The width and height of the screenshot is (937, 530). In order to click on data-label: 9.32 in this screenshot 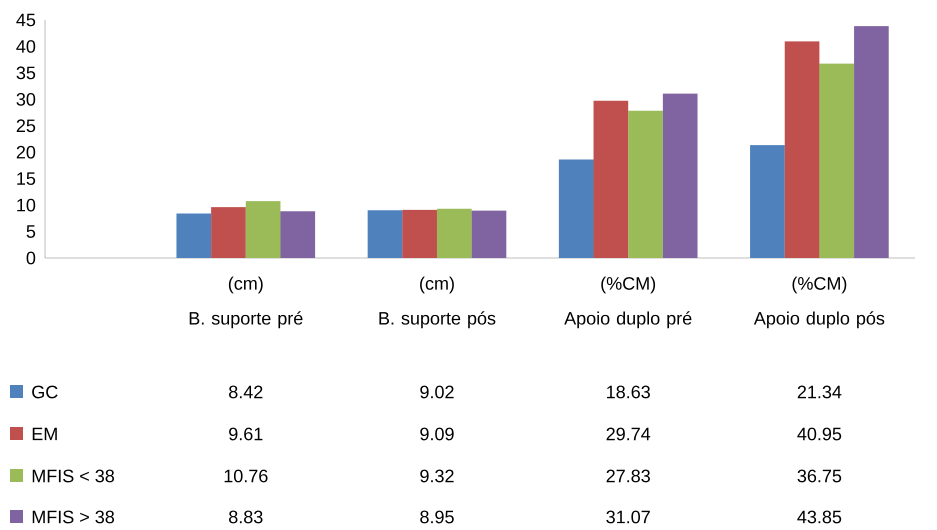, I will do `click(437, 476)`.